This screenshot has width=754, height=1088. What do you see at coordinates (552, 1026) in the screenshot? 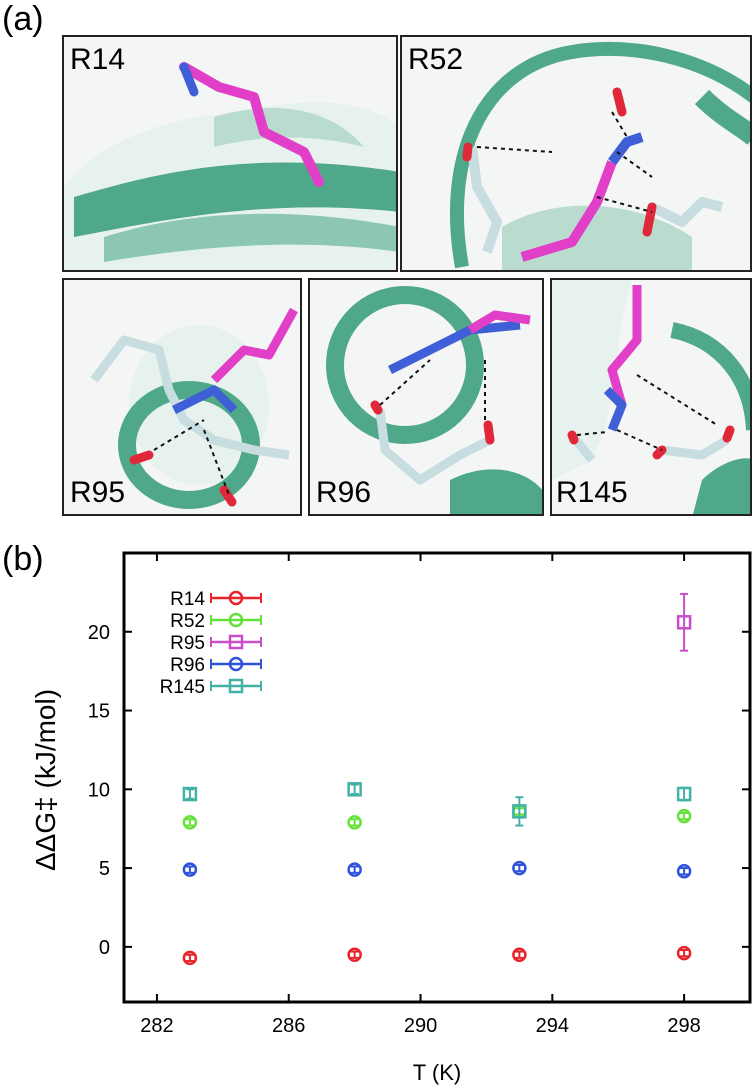
I see `x-tick-label: 294` at bounding box center [552, 1026].